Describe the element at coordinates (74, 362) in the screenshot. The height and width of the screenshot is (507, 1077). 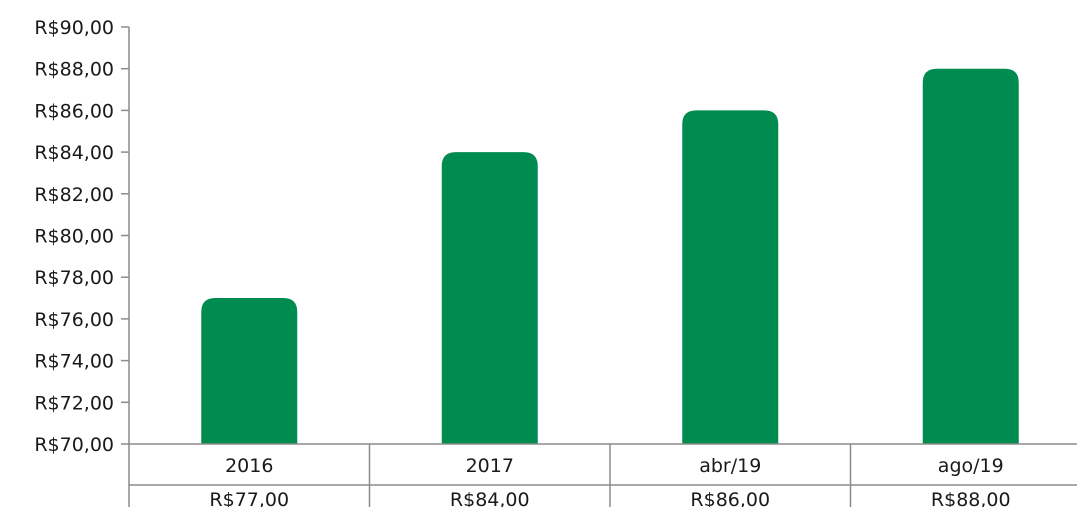
I see `y-tick-label: R$74,00` at that location.